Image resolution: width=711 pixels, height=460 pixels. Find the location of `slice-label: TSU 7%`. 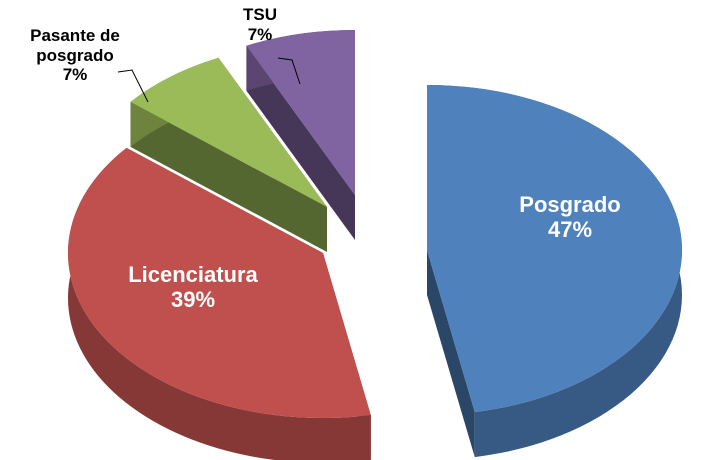

slice-label: TSU 7% is located at coordinates (260, 24).